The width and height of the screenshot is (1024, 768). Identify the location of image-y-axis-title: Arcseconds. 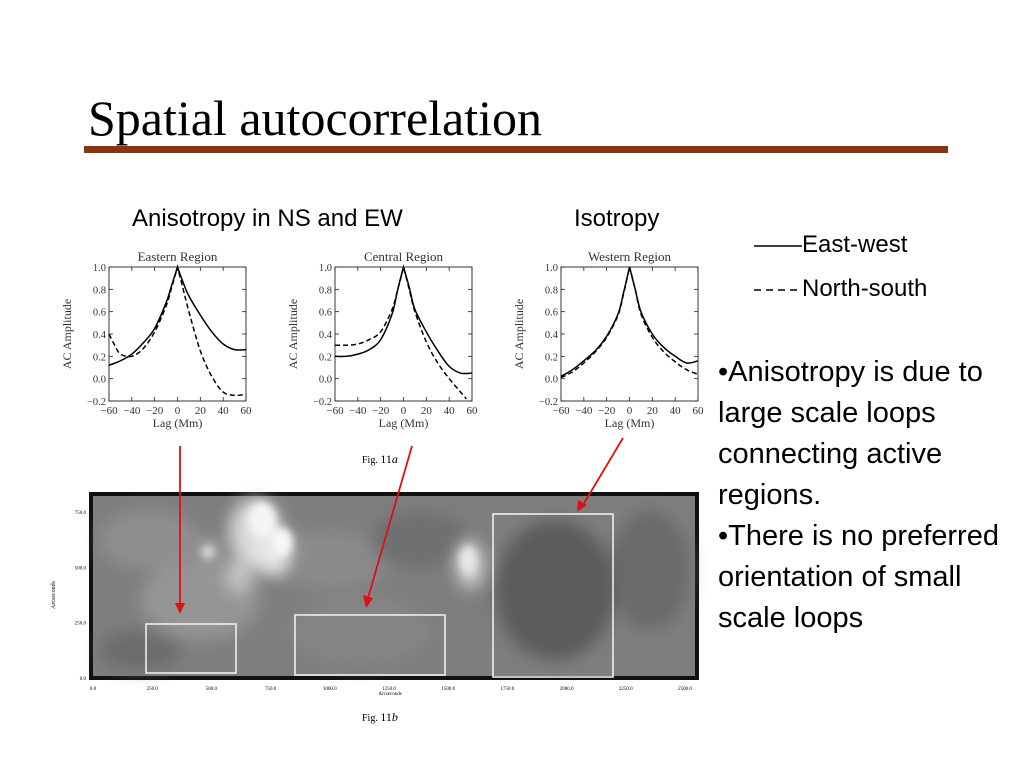
(54, 594).